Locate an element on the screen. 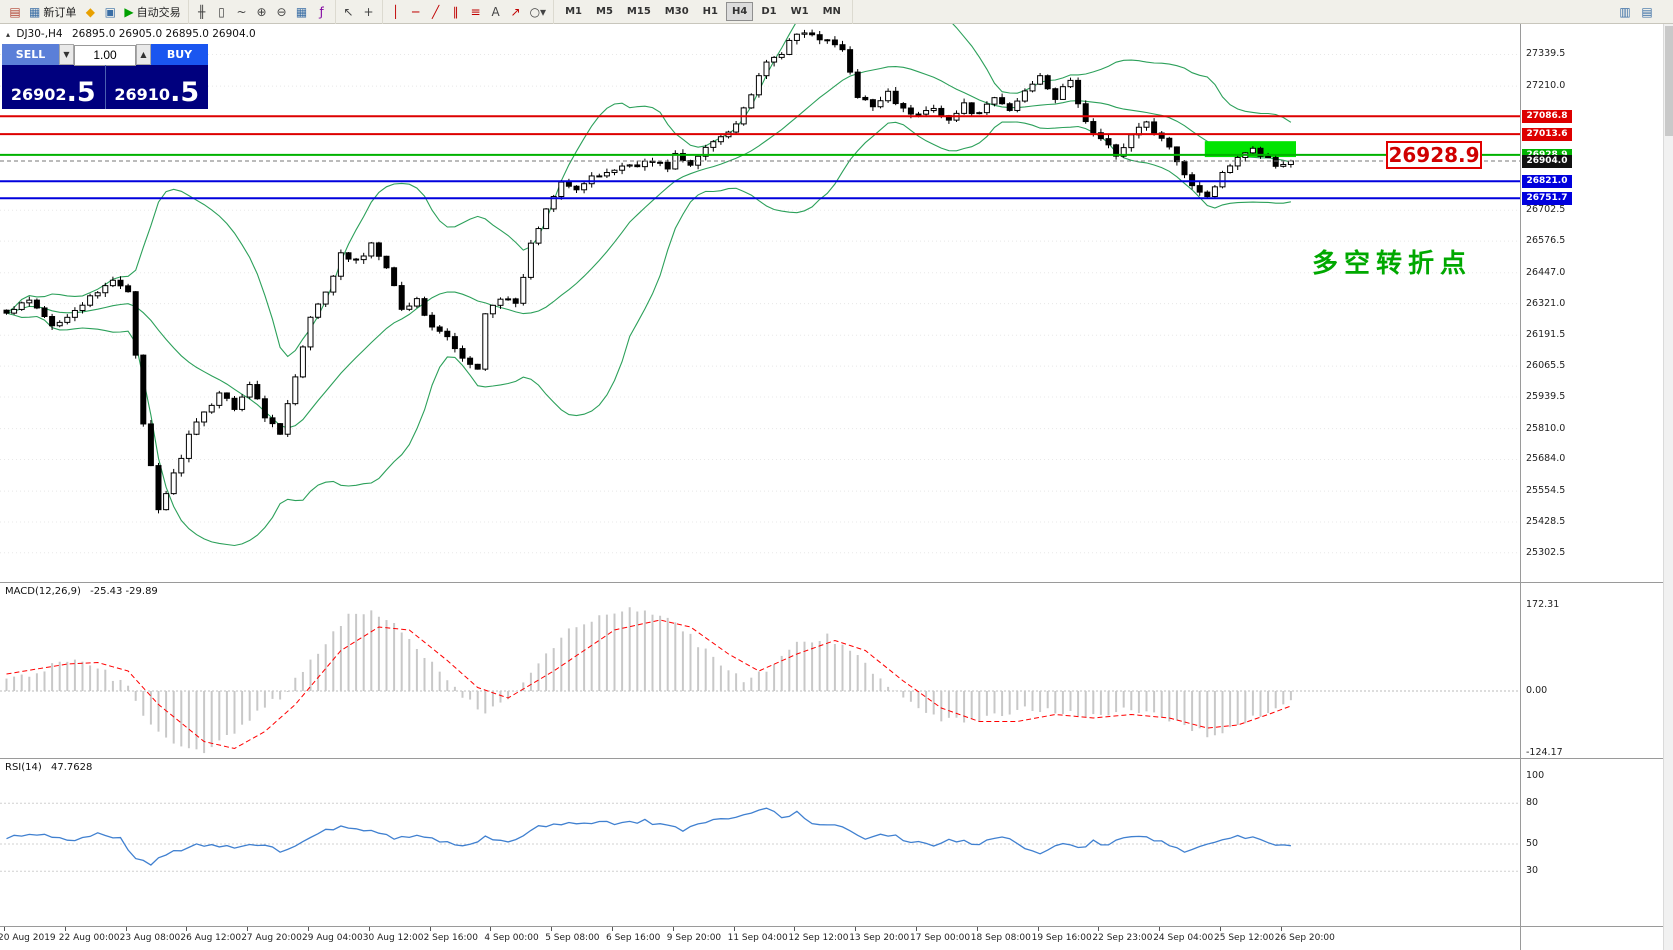  sell-button: SELL is located at coordinates (30, 54).